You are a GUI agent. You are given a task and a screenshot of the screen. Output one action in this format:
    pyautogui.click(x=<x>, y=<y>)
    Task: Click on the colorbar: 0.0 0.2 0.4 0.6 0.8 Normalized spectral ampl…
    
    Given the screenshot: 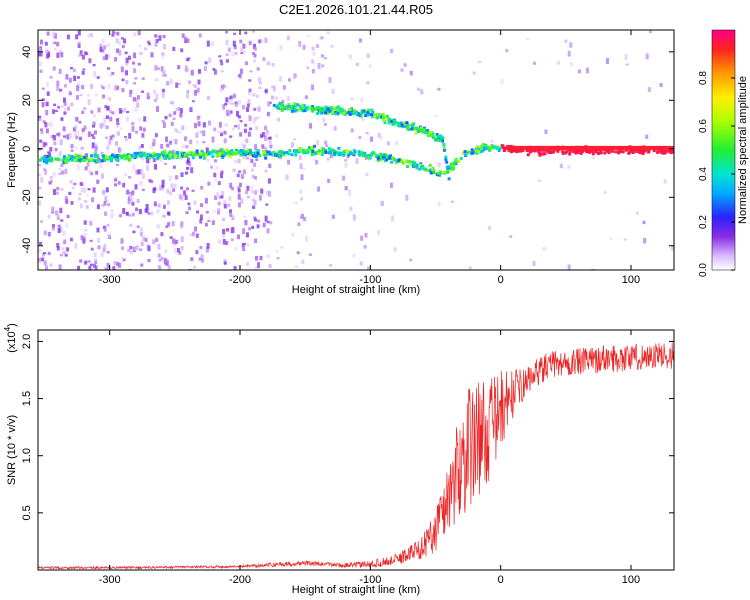 What is the action you would take?
    pyautogui.click(x=723, y=153)
    